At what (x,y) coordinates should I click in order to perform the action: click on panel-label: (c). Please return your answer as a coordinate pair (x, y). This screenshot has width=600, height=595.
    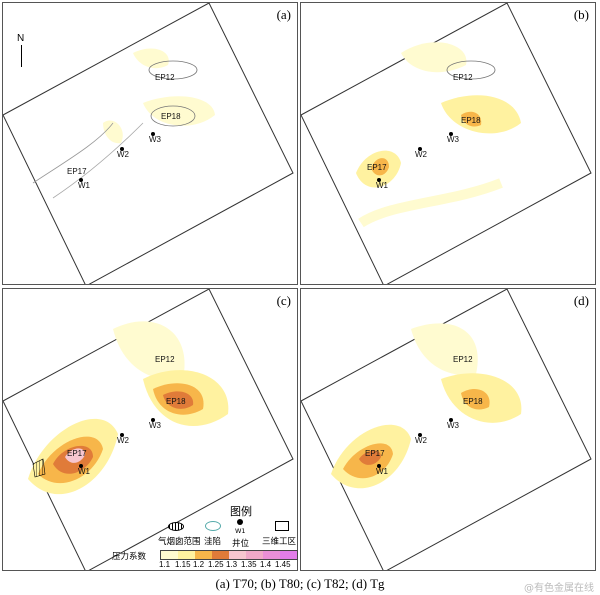
    Looking at the image, I should click on (283, 300).